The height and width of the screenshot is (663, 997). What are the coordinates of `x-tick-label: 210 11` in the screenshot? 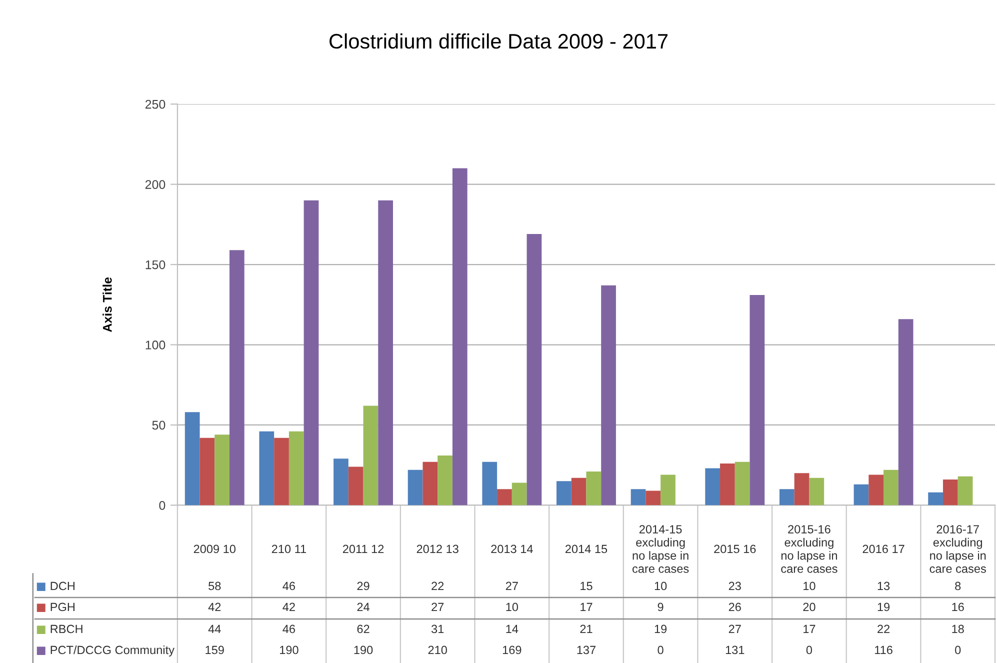 It's located at (289, 549).